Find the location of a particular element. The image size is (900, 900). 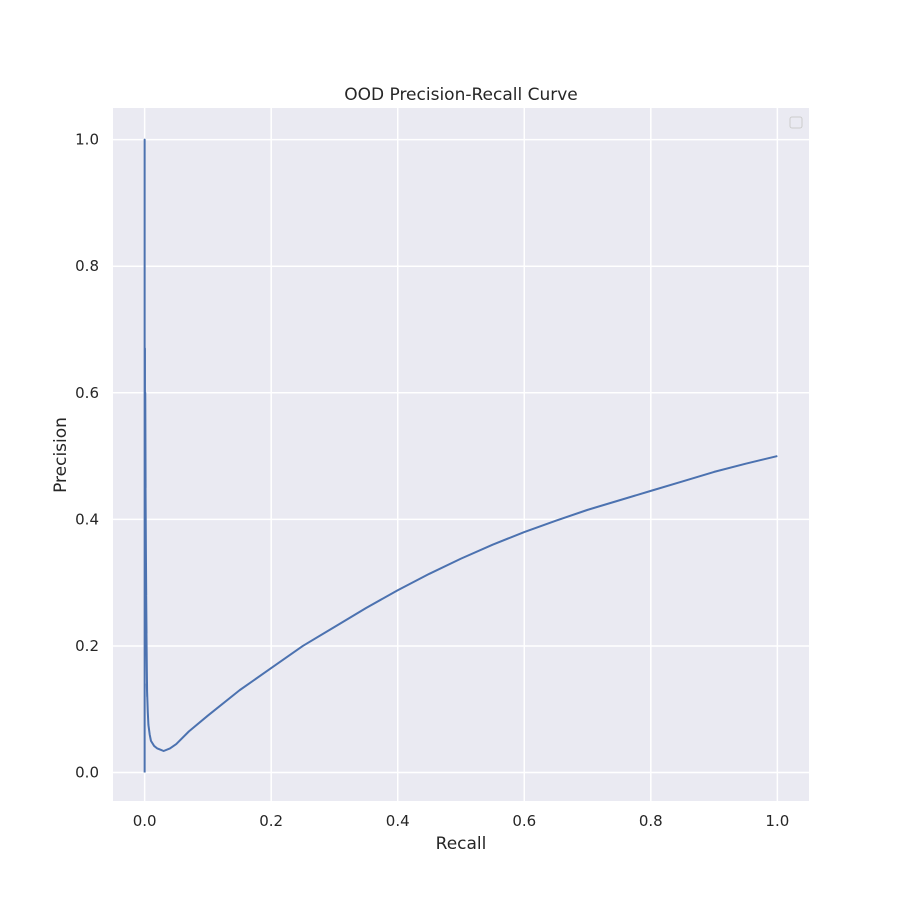

y-tick-label: 0.6 is located at coordinates (87, 393).